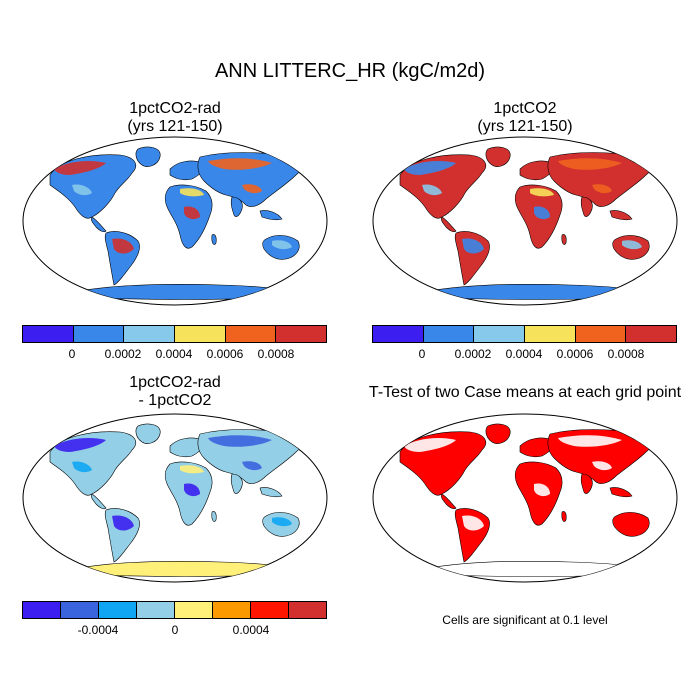  I want to click on main-title: ANN LITTERC_HR (kgC/m2d), so click(350, 71).